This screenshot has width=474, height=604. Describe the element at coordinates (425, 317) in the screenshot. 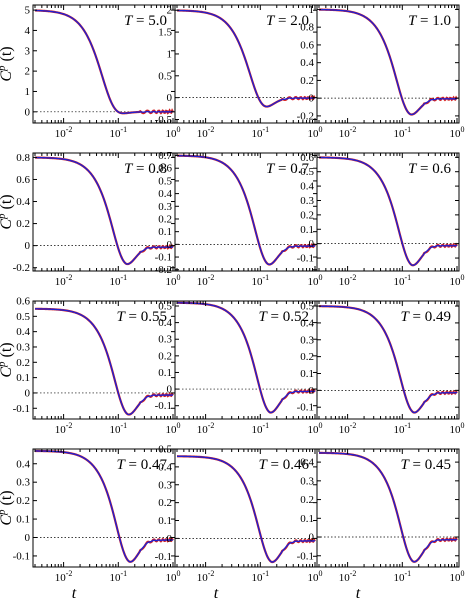

I see `panel-label: T = 0.49` at that location.